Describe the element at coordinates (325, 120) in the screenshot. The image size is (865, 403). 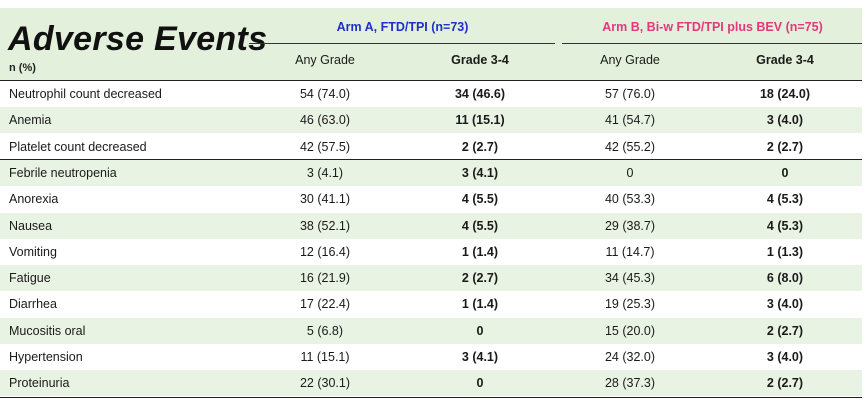
I see `arm-a-any-grade-cell: 46 (63.0)` at that location.